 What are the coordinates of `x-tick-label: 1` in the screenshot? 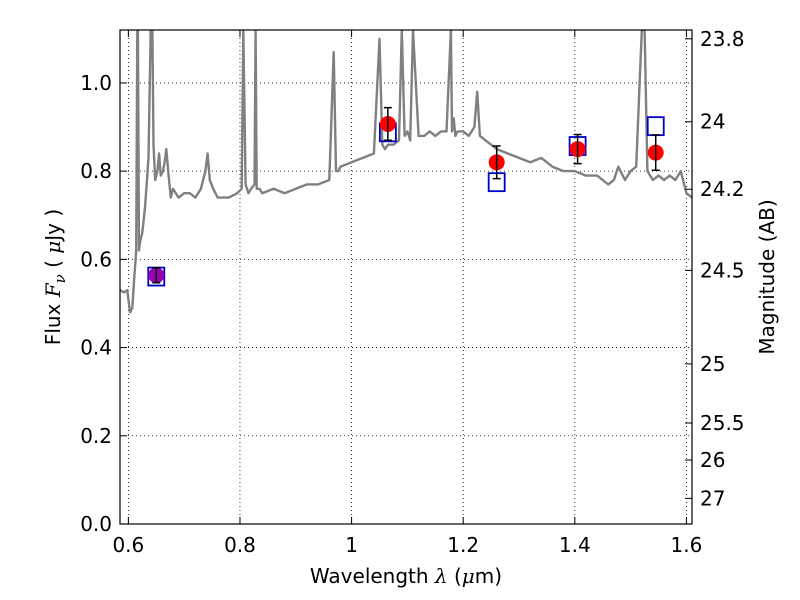 It's located at (351, 545).